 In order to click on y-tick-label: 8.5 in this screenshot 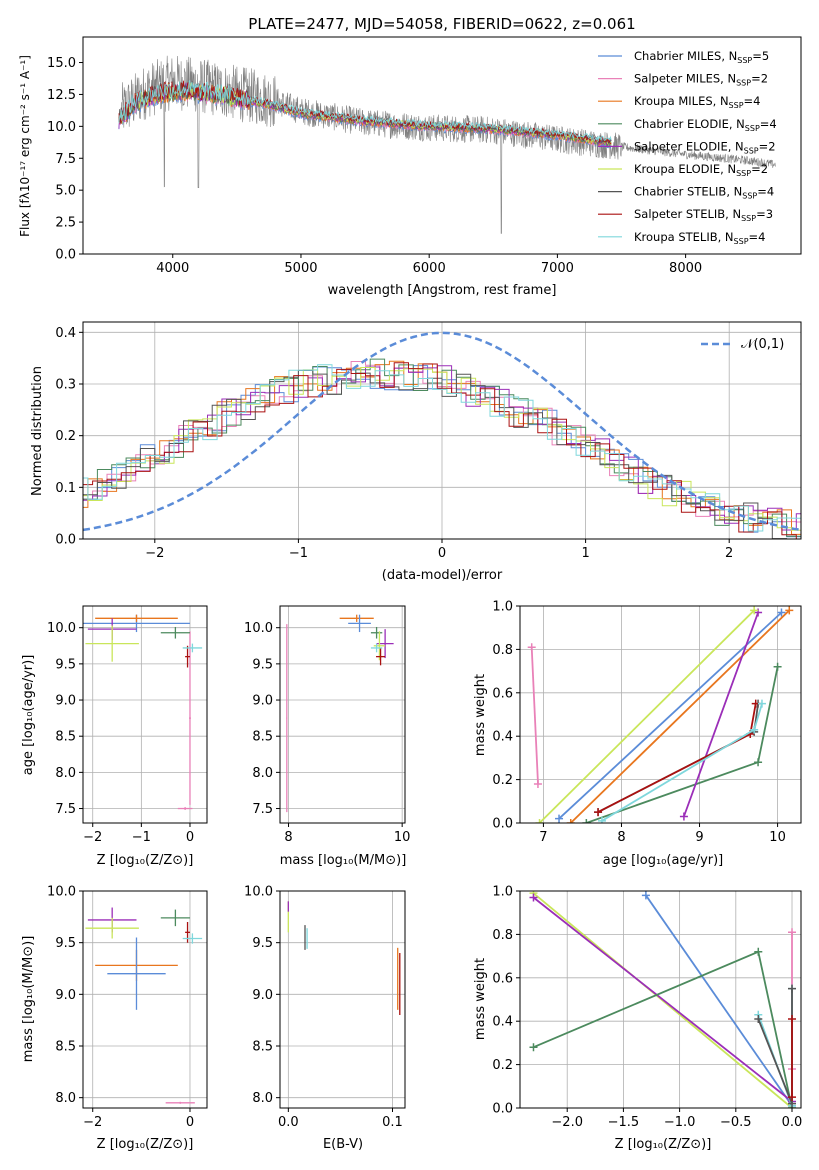, I will do `click(262, 737)`.